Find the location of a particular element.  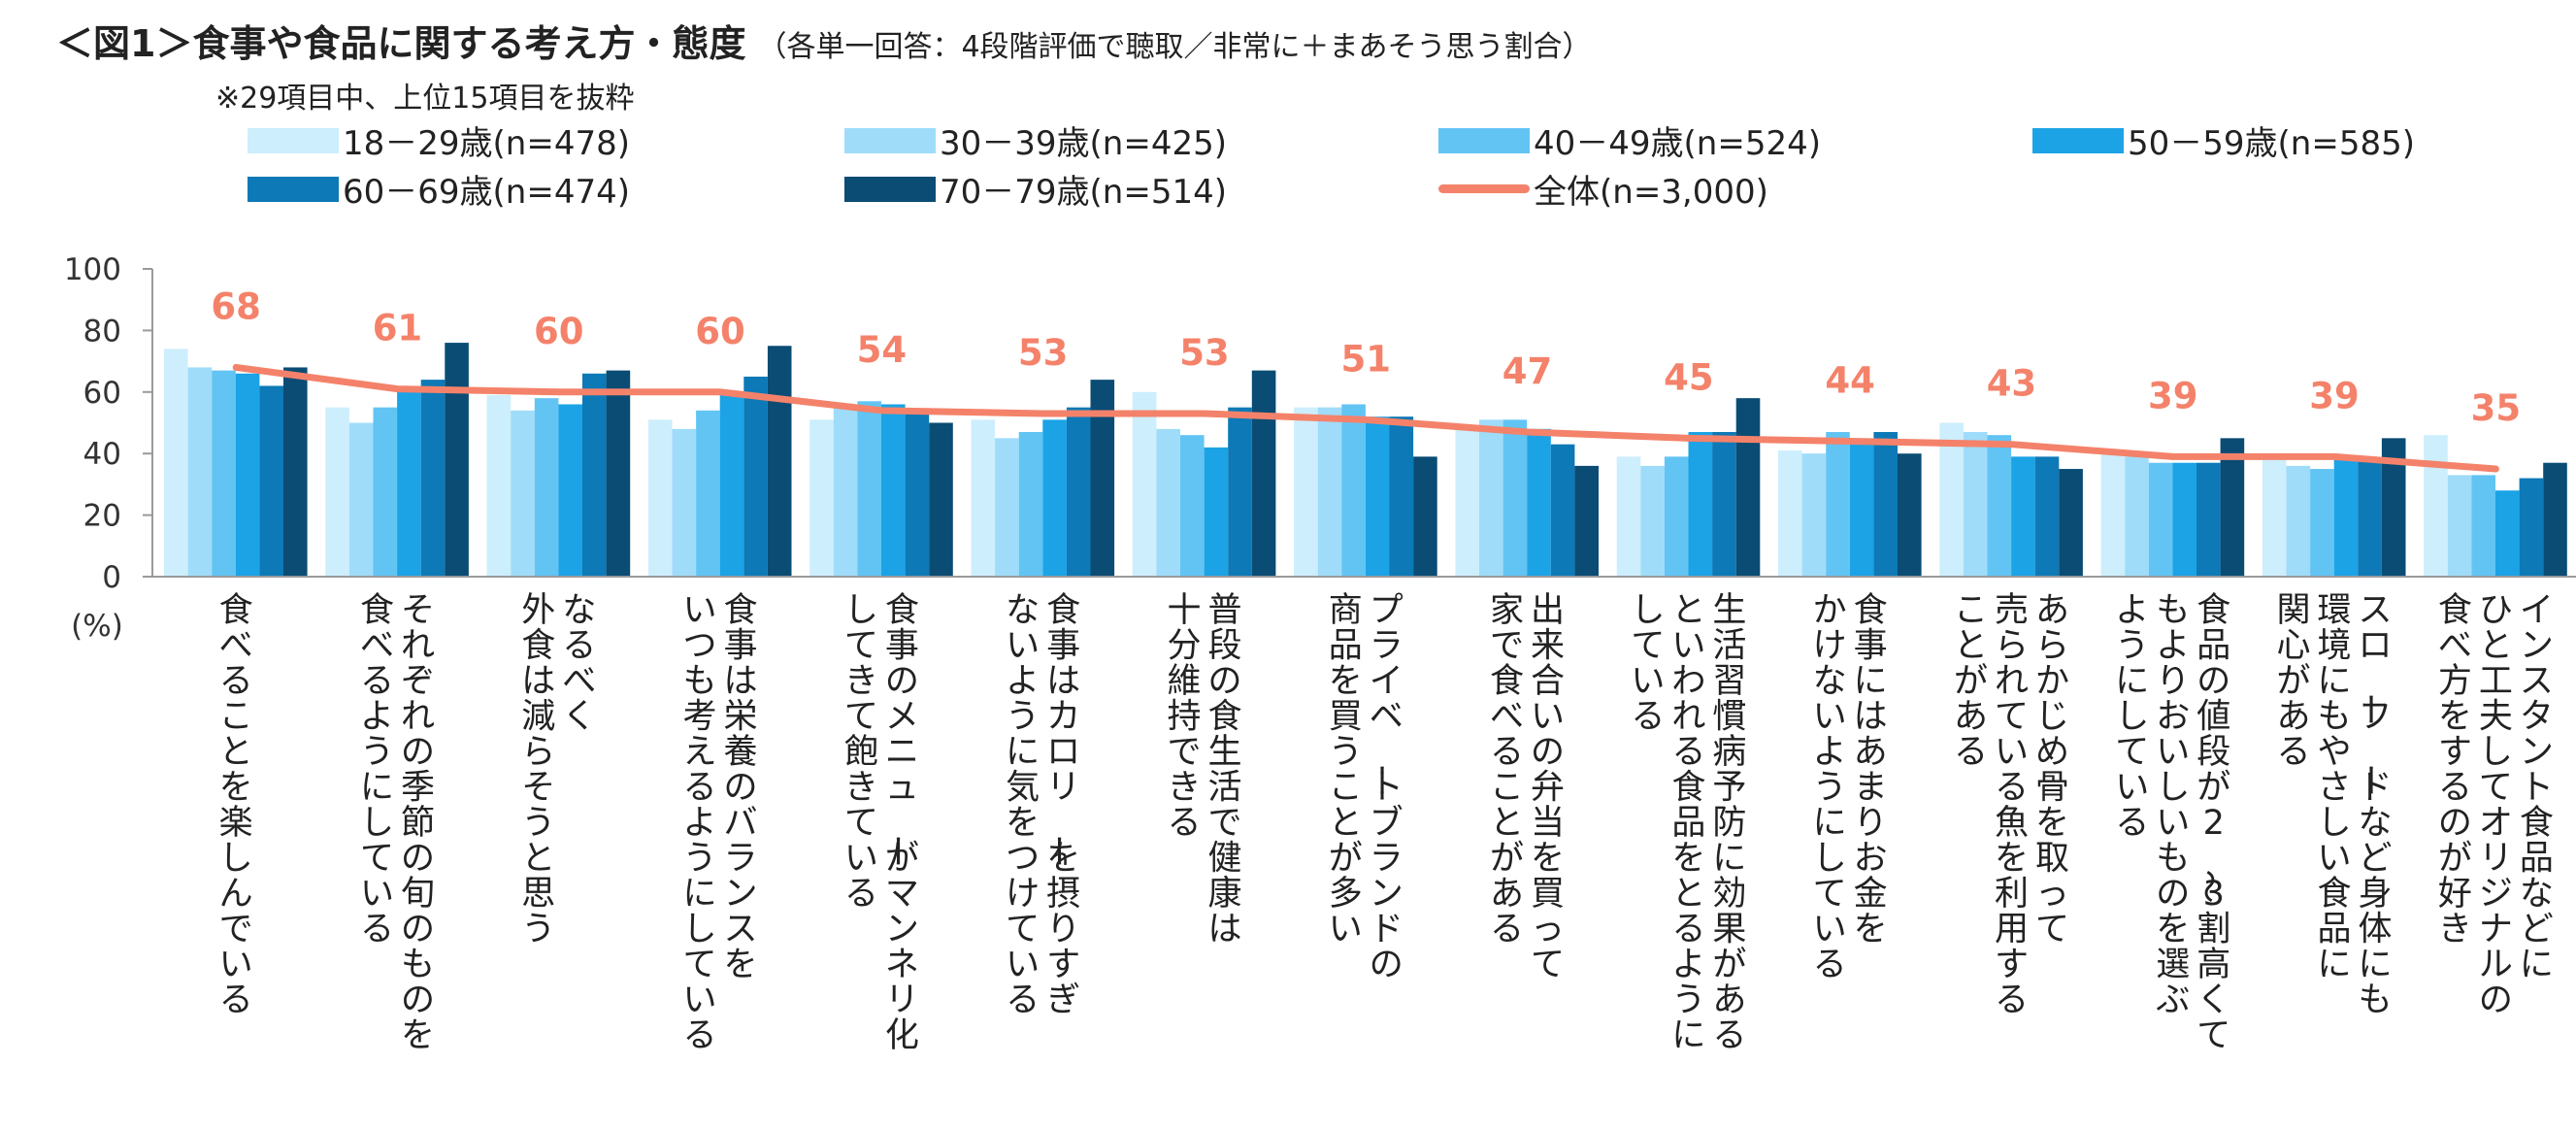

legend-label: 18－29歳(n=478) is located at coordinates (486, 144).